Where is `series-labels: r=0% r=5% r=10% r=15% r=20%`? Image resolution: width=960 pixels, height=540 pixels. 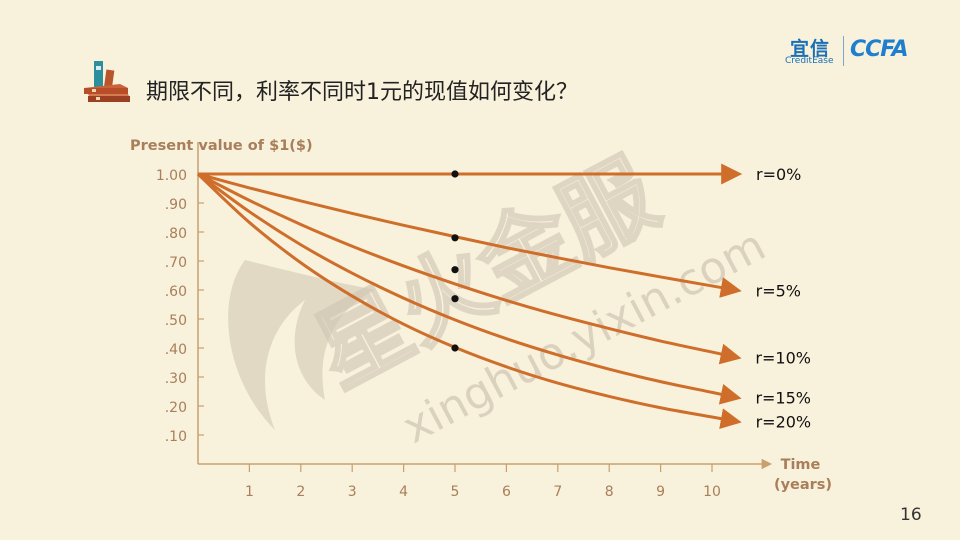
series-labels: r=0% r=5% r=10% r=15% r=20% is located at coordinates (783, 298).